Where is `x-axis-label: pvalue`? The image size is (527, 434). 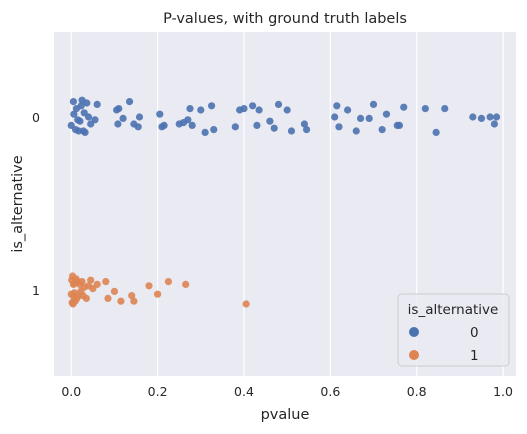
x-axis-label: pvalue is located at coordinates (285, 415).